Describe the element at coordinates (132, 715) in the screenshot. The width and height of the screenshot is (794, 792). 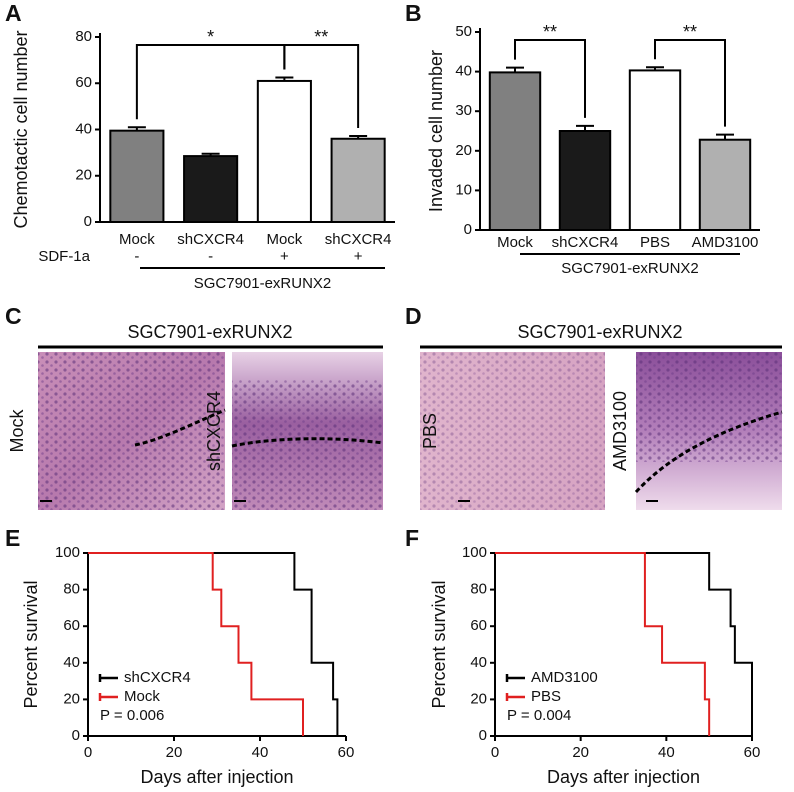
I see `annotation: P = 0.006` at that location.